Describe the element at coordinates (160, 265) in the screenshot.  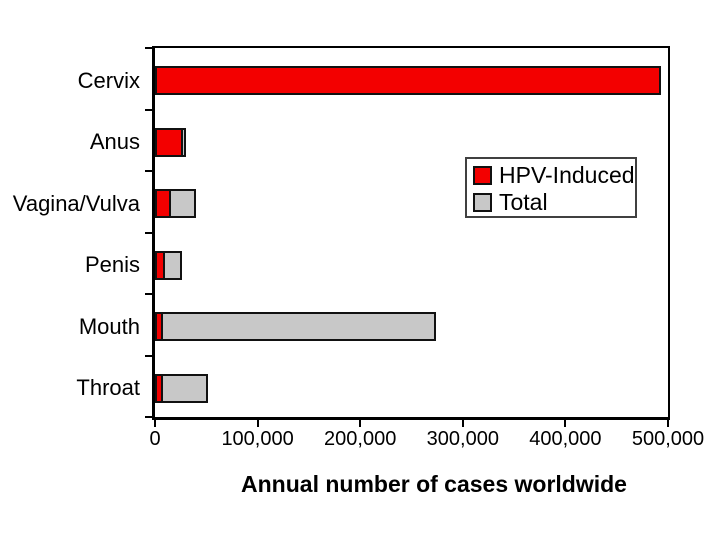
I see `bar-hpv-induced-penis` at that location.